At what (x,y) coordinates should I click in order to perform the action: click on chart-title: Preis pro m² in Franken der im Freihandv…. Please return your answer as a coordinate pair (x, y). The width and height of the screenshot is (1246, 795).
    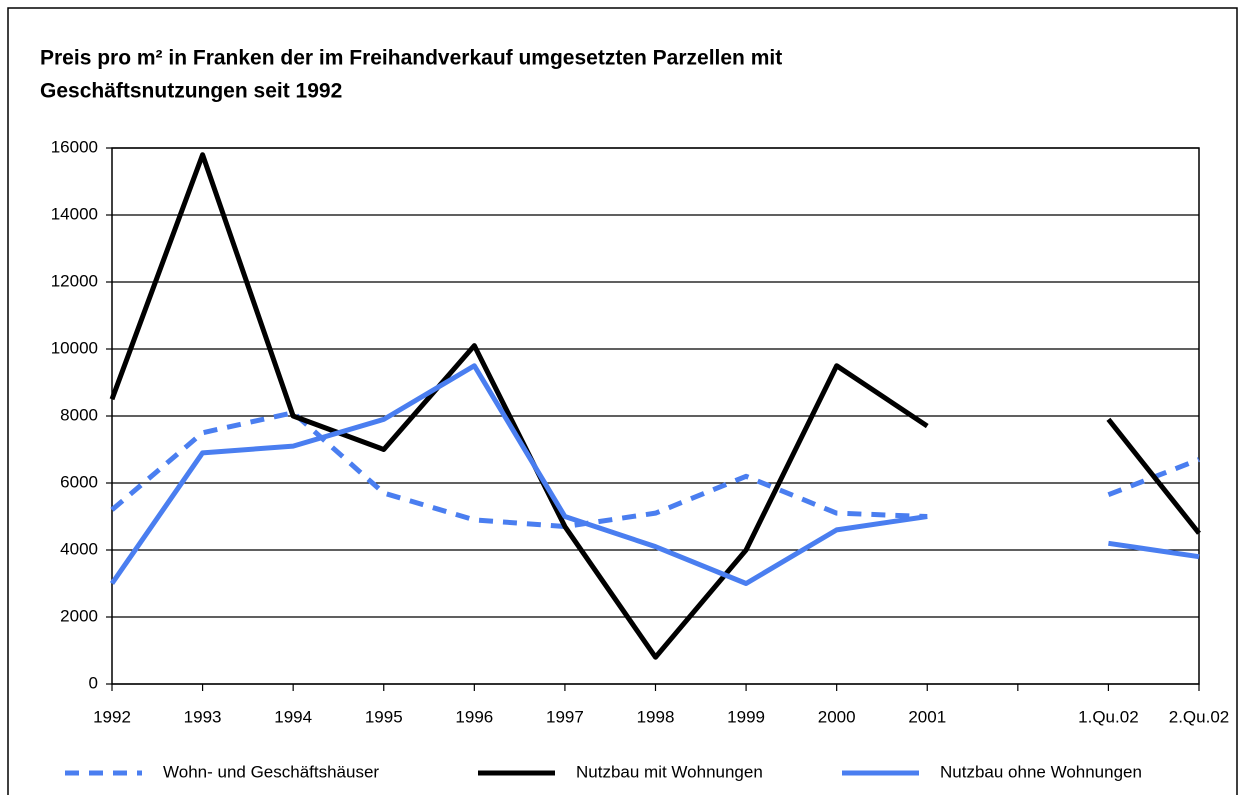
    Looking at the image, I should click on (411, 58).